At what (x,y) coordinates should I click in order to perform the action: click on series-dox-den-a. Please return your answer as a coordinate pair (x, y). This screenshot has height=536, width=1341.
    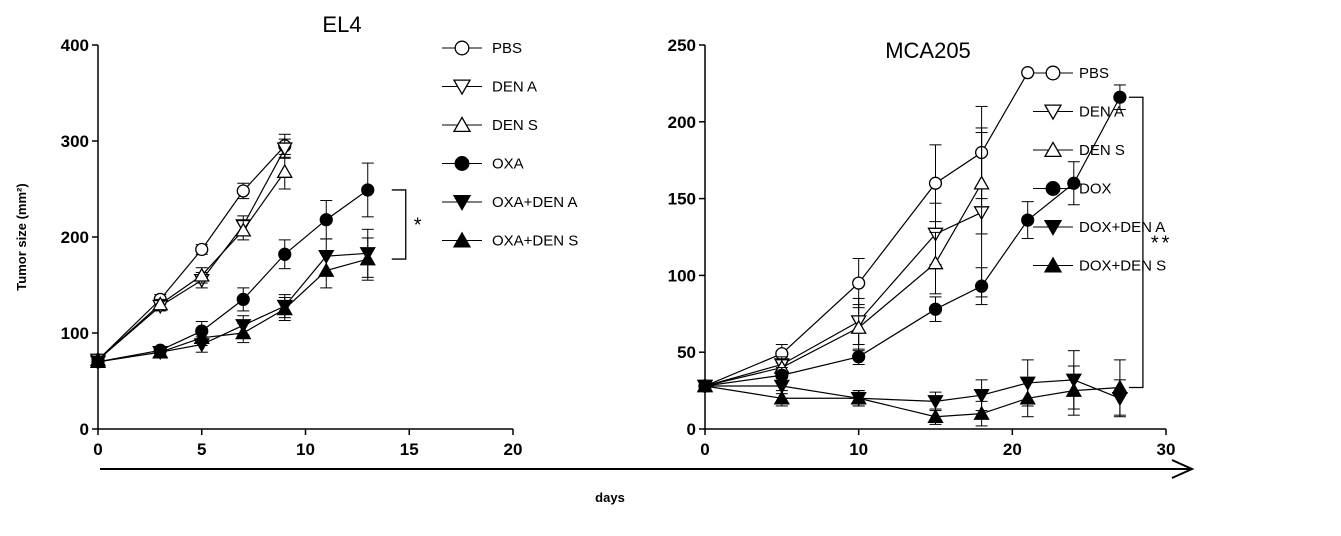
    Looking at the image, I should click on (912, 384).